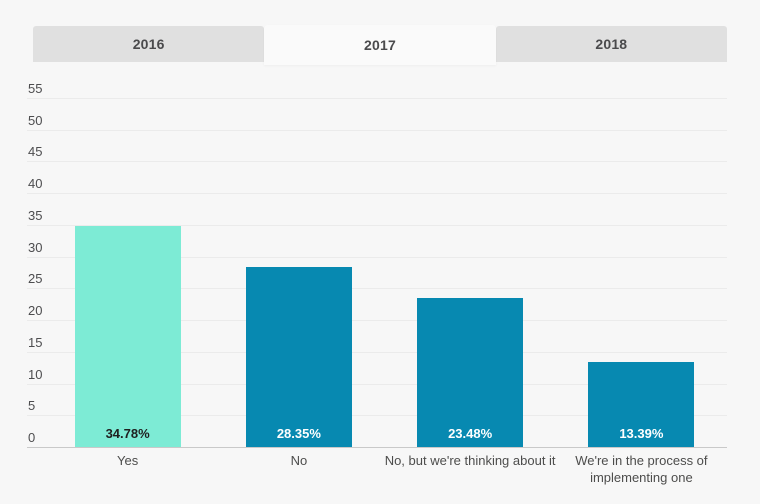  Describe the element at coordinates (35, 88) in the screenshot. I see `y-axis-tick-label: 55` at that location.